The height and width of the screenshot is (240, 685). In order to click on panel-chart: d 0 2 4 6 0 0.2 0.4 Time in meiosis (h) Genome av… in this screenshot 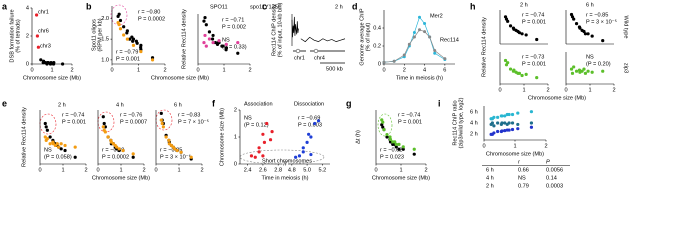, I will do `click(405, 41)`.